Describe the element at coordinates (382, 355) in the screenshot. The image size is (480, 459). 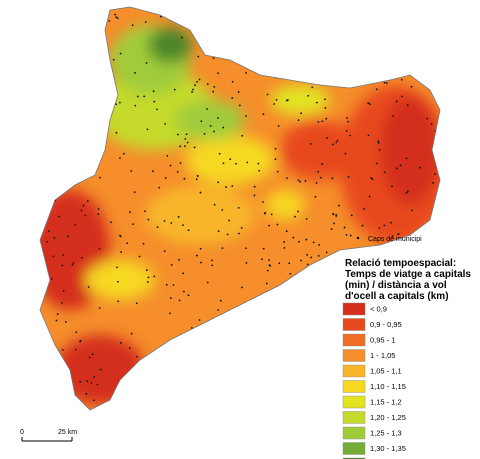
I see `legend-label: 1 - 1,05` at that location.